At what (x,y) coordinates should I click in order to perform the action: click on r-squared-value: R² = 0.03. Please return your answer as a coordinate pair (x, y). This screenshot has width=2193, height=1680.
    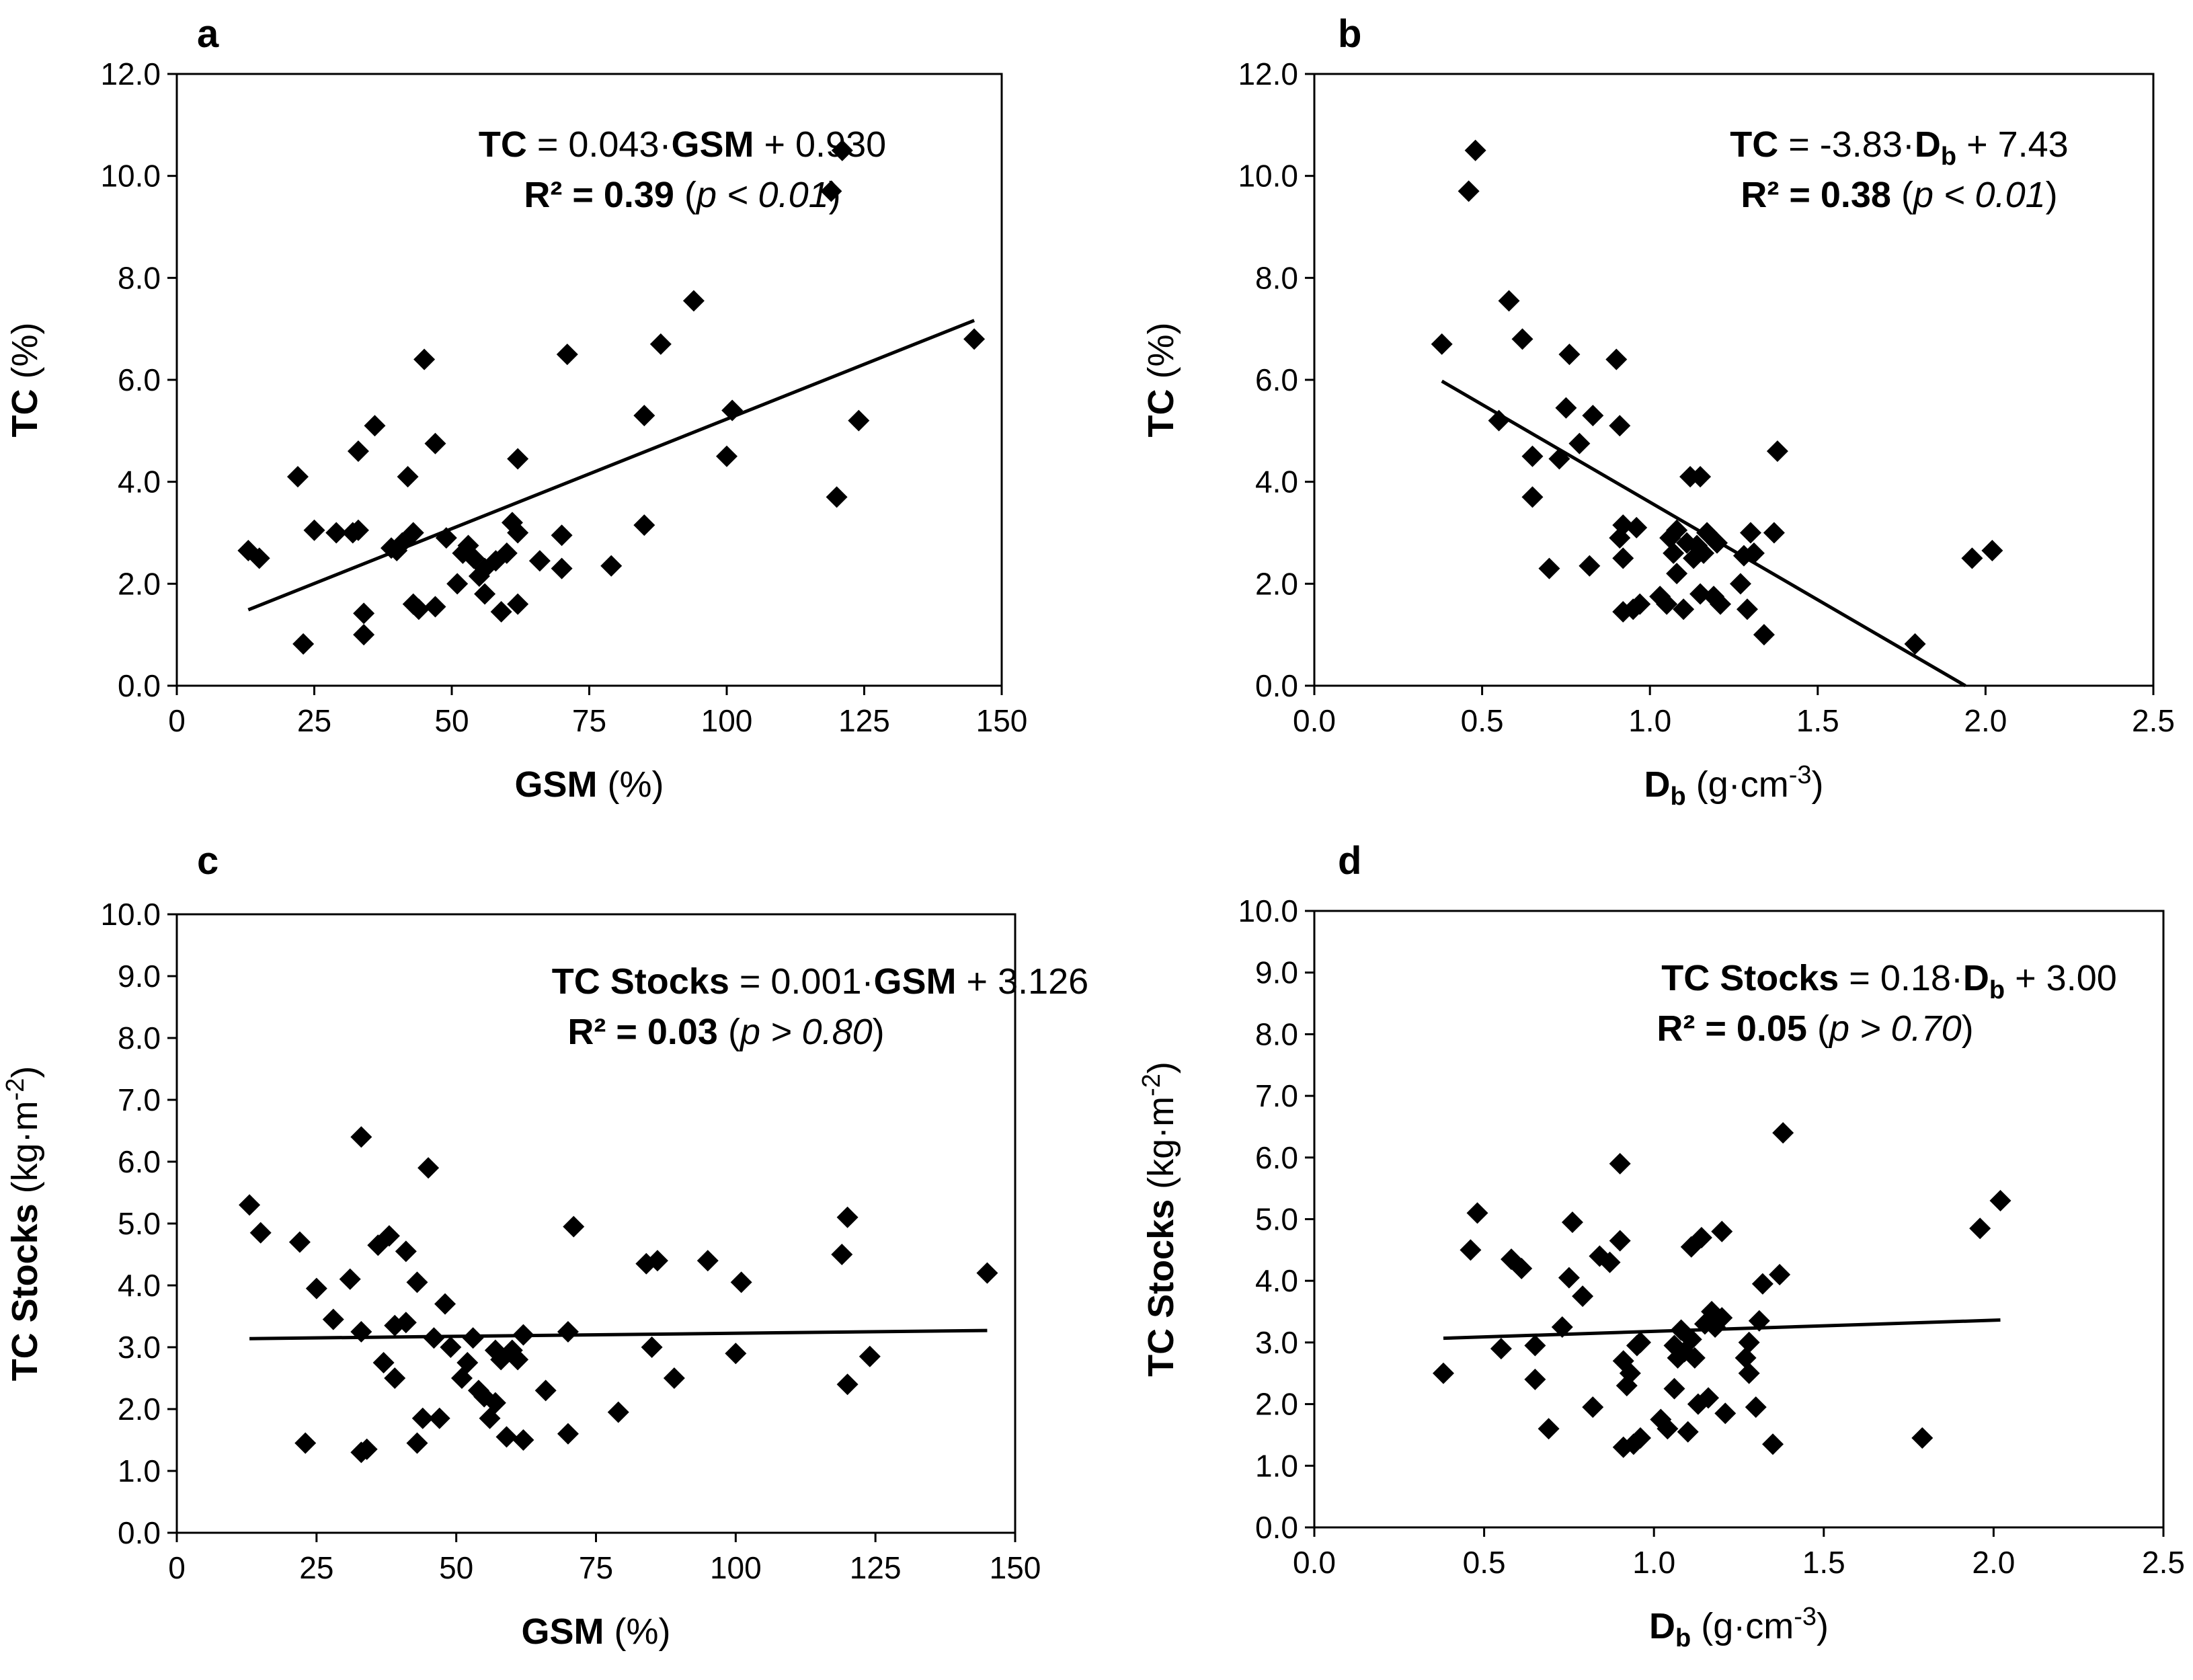
    Looking at the image, I should click on (642, 1032).